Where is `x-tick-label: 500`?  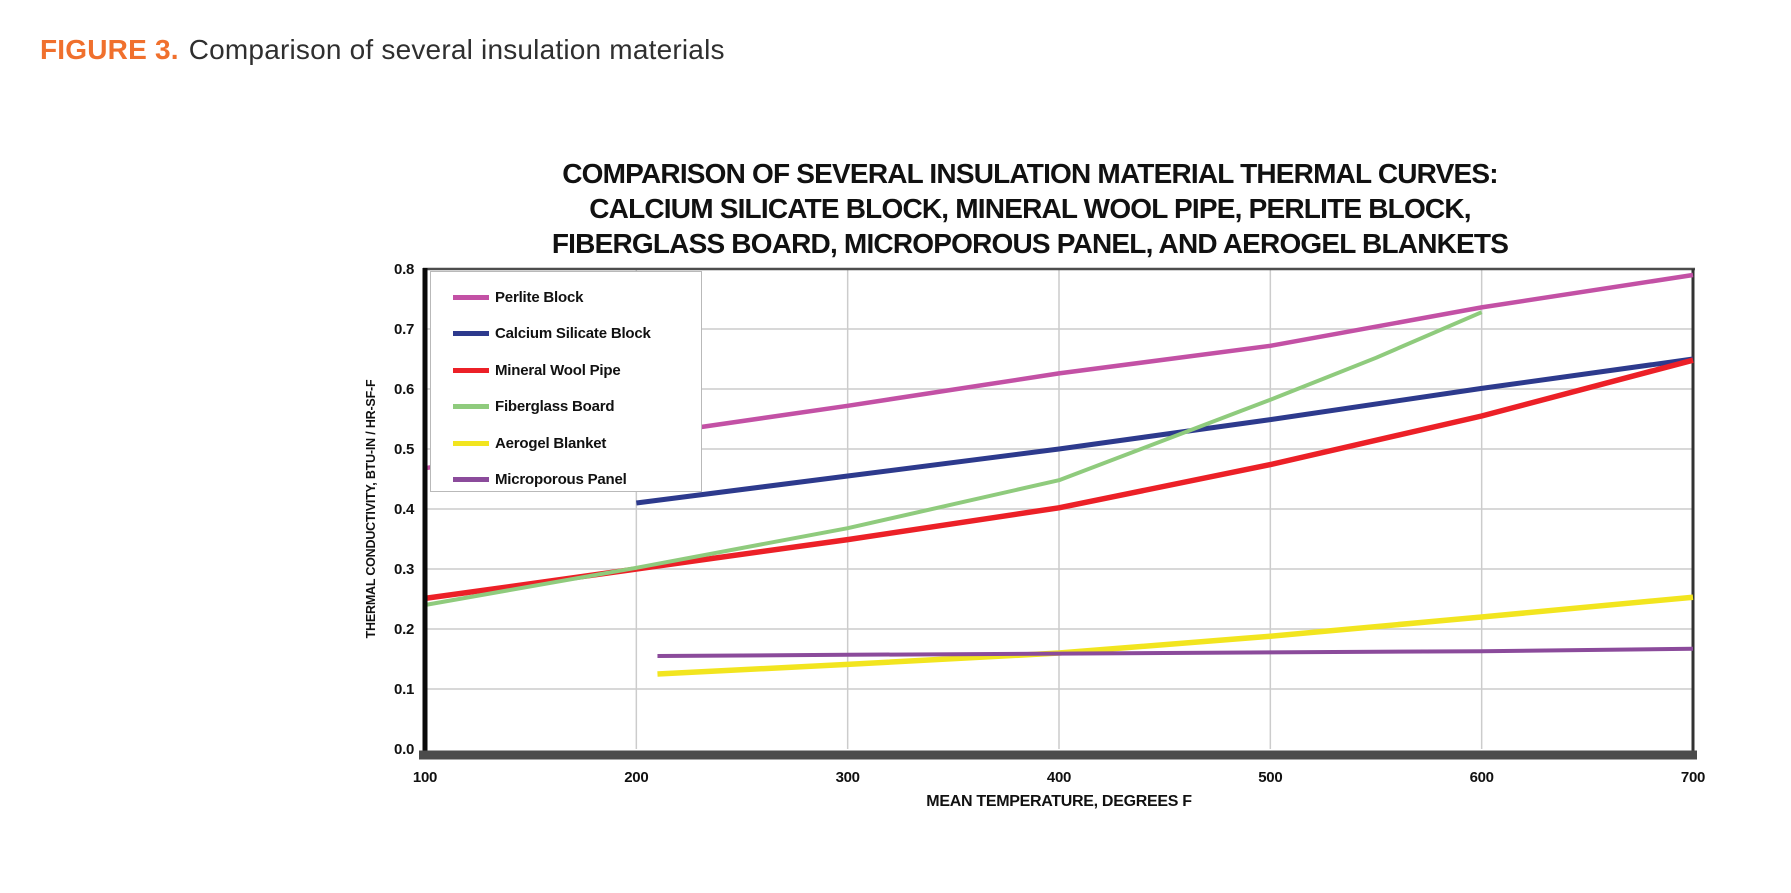
x-tick-label: 500 is located at coordinates (1270, 777).